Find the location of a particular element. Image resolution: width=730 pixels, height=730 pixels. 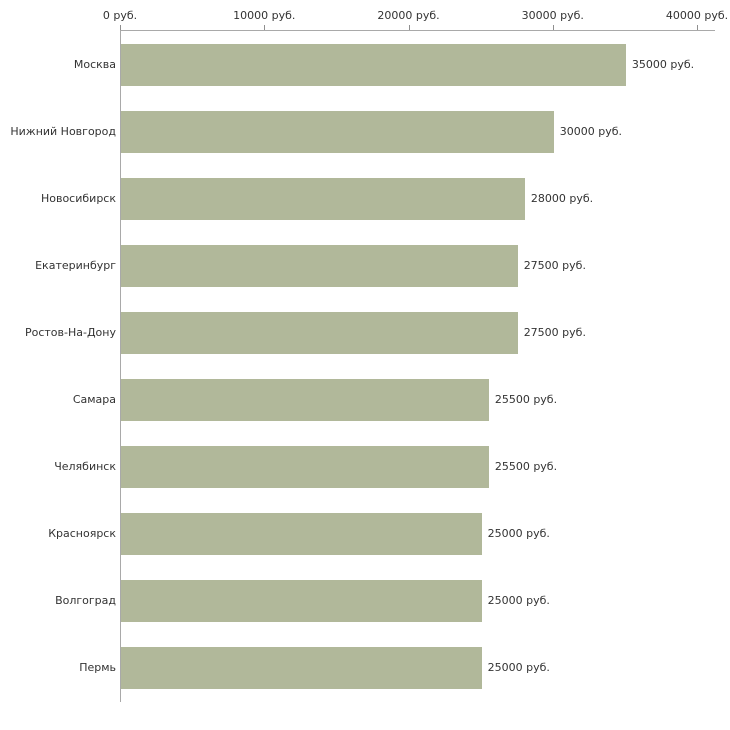

category-label: Екатеринбург is located at coordinates (75, 265).